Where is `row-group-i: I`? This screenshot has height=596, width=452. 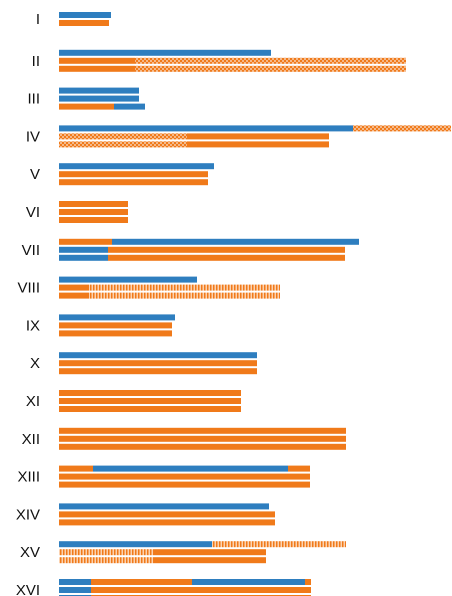
row-group-i: I is located at coordinates (73, 19).